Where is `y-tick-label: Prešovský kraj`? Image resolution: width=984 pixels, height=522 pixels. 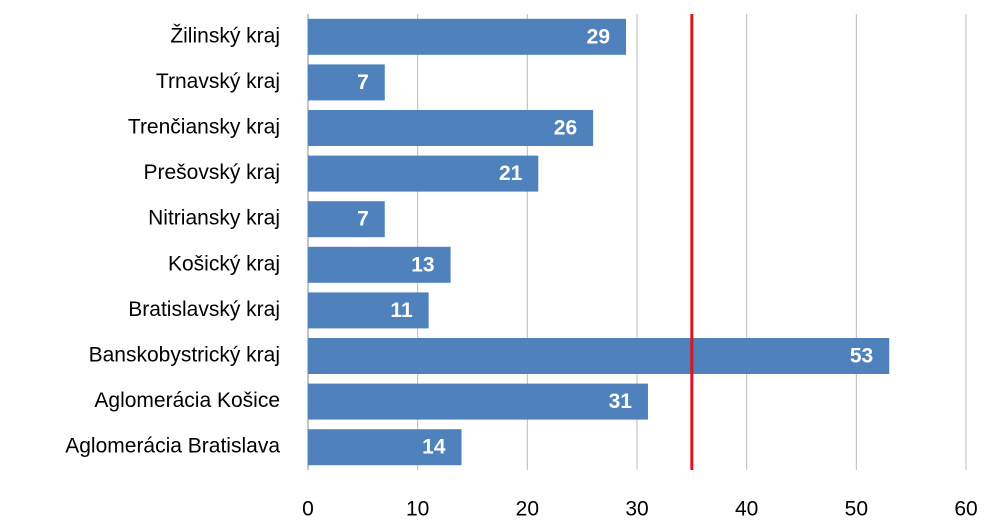
y-tick-label: Prešovský kraj is located at coordinates (211, 172).